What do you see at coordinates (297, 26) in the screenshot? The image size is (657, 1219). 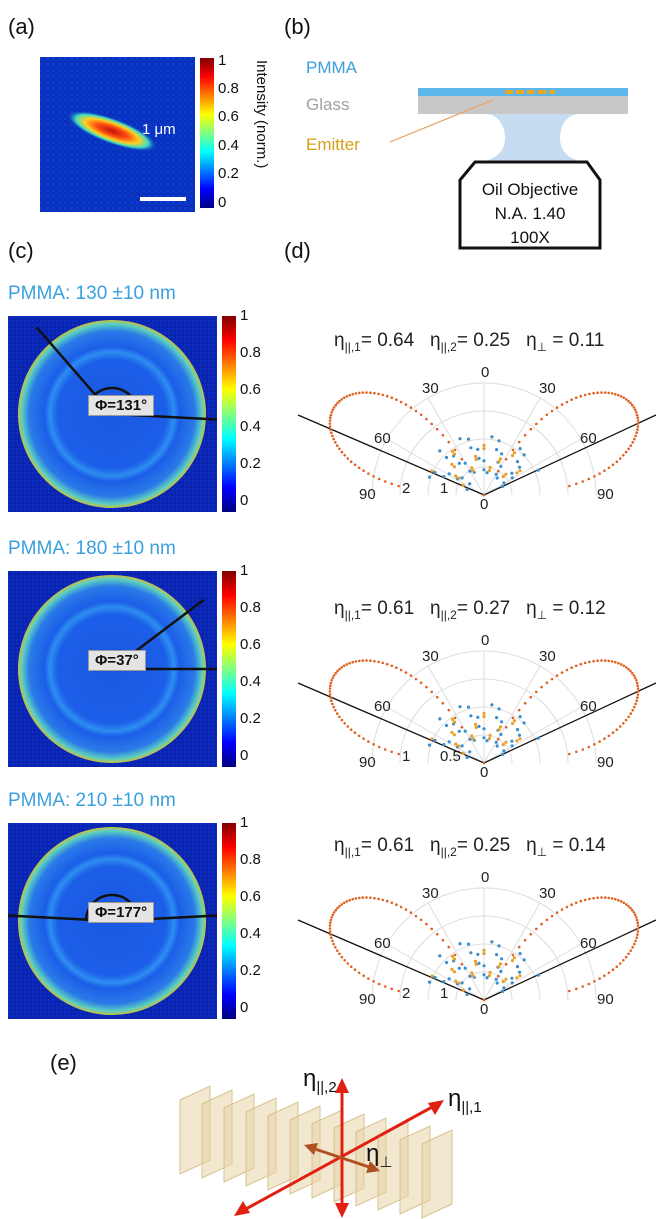 I see `panel-b-label: (b)` at bounding box center [297, 26].